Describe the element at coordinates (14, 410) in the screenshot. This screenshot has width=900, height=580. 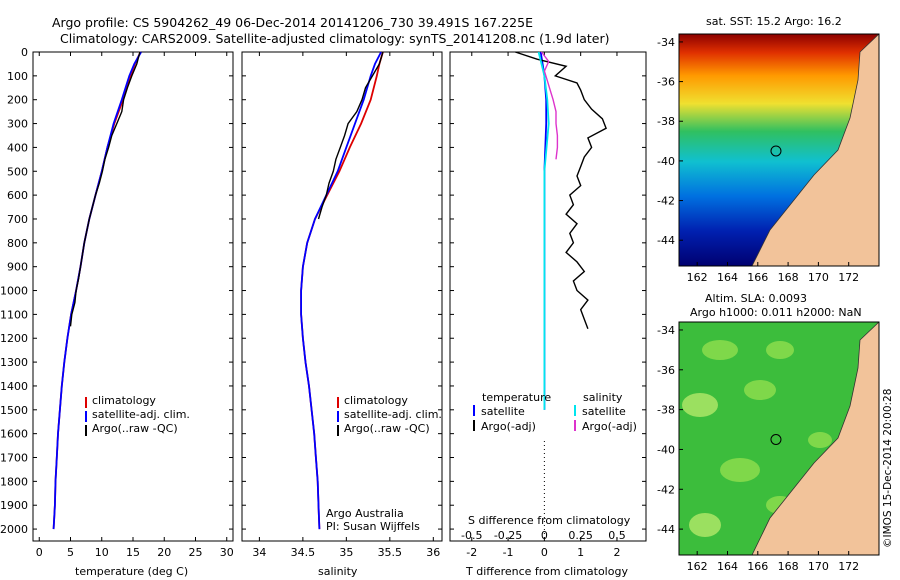
I see `depth-tick-label: 1500` at that location.